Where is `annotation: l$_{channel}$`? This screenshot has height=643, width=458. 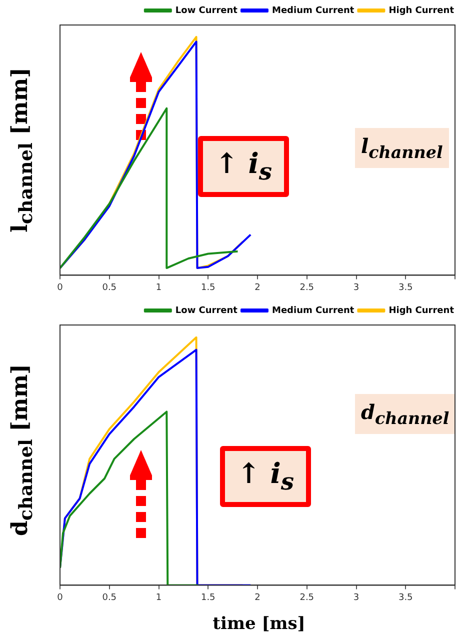
annotation: l$_{channel}$ is located at coordinates (402, 148).